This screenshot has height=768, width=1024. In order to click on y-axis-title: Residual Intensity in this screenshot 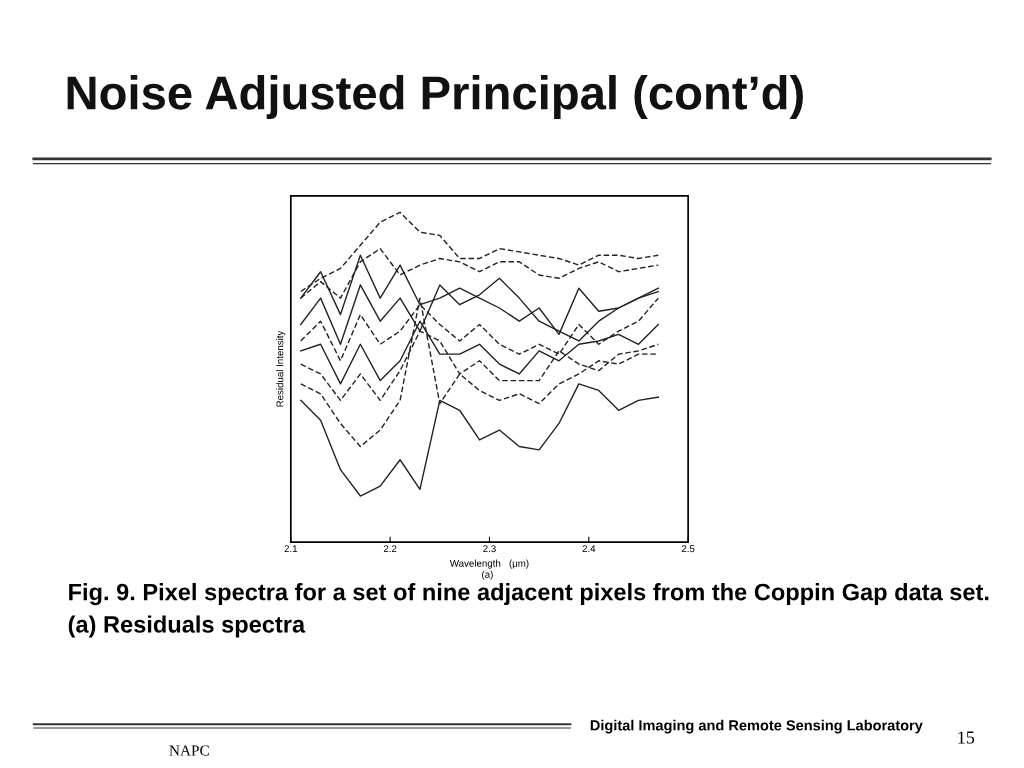, I will do `click(281, 368)`.